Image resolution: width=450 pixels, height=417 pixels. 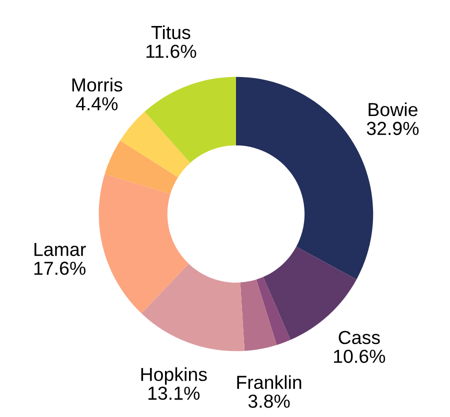 I want to click on slice-label: Hopkins, so click(x=174, y=376).